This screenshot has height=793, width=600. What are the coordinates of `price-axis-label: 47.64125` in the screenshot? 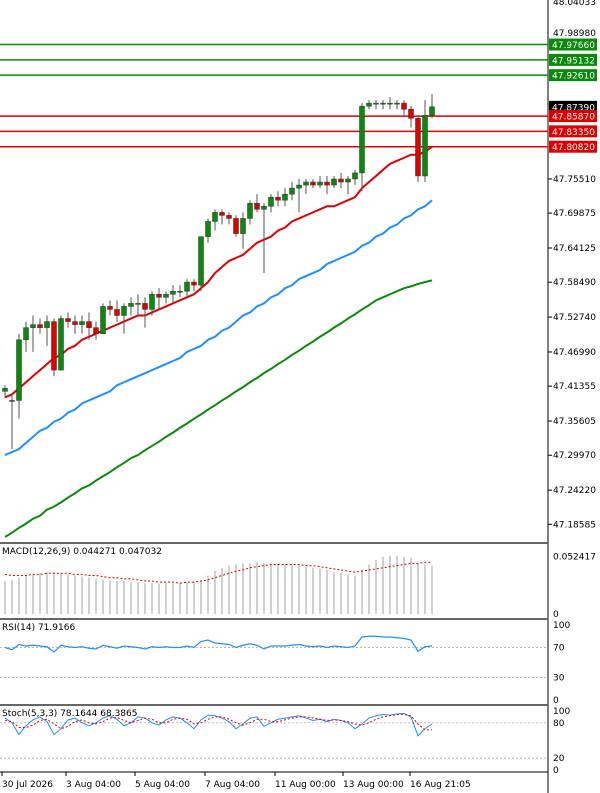 It's located at (574, 249).